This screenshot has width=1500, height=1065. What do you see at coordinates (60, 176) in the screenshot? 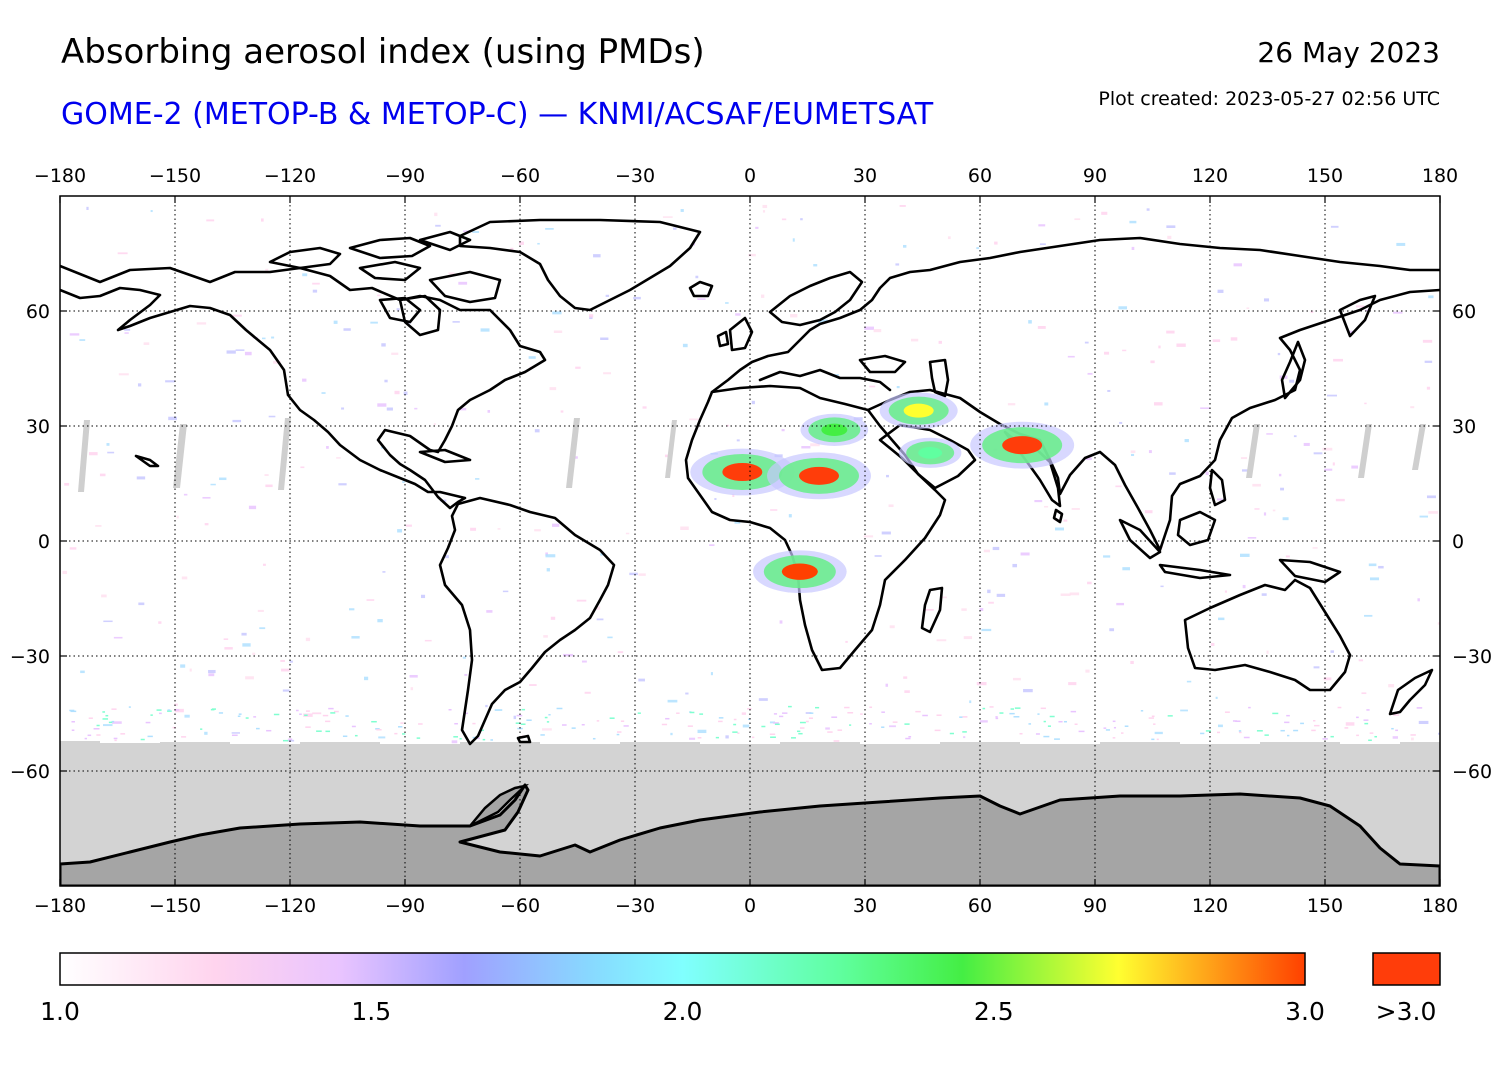
I see `lon-tick-label-top: −180` at bounding box center [60, 176].